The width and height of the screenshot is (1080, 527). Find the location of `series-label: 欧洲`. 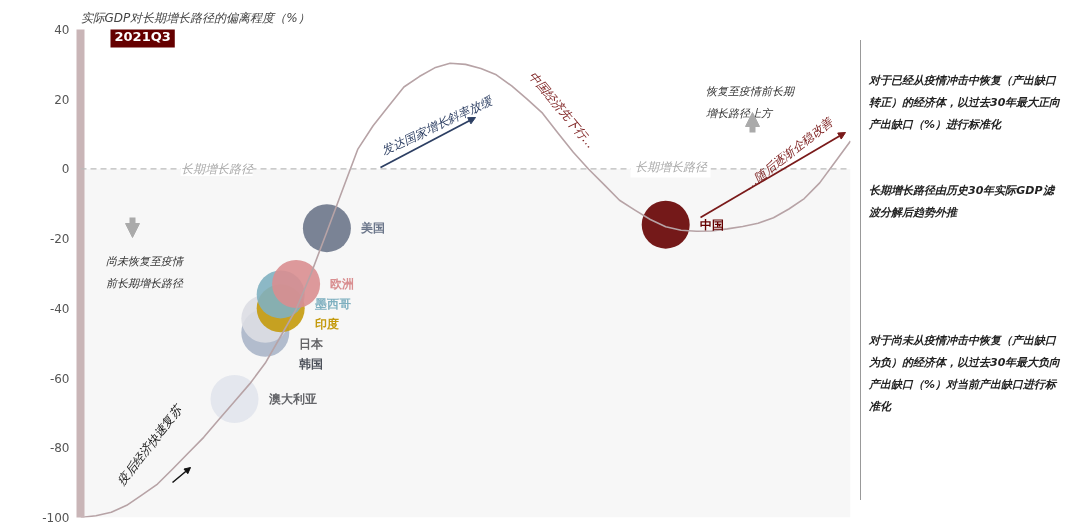

series-label: 欧洲 is located at coordinates (342, 283).